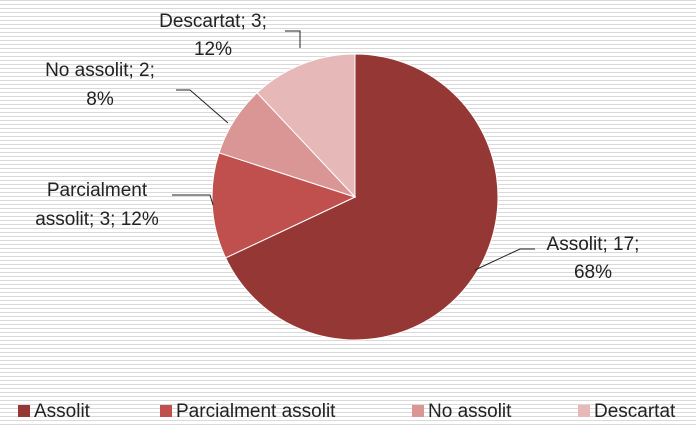 The width and height of the screenshot is (696, 427). Describe the element at coordinates (593, 272) in the screenshot. I see `data-label: 68%` at that location.